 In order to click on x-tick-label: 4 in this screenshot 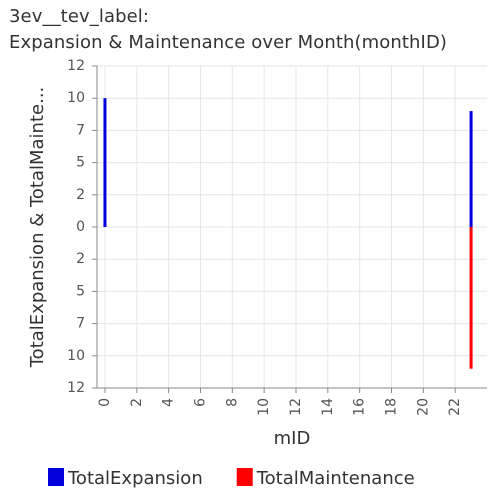, I will do `click(169, 402)`.